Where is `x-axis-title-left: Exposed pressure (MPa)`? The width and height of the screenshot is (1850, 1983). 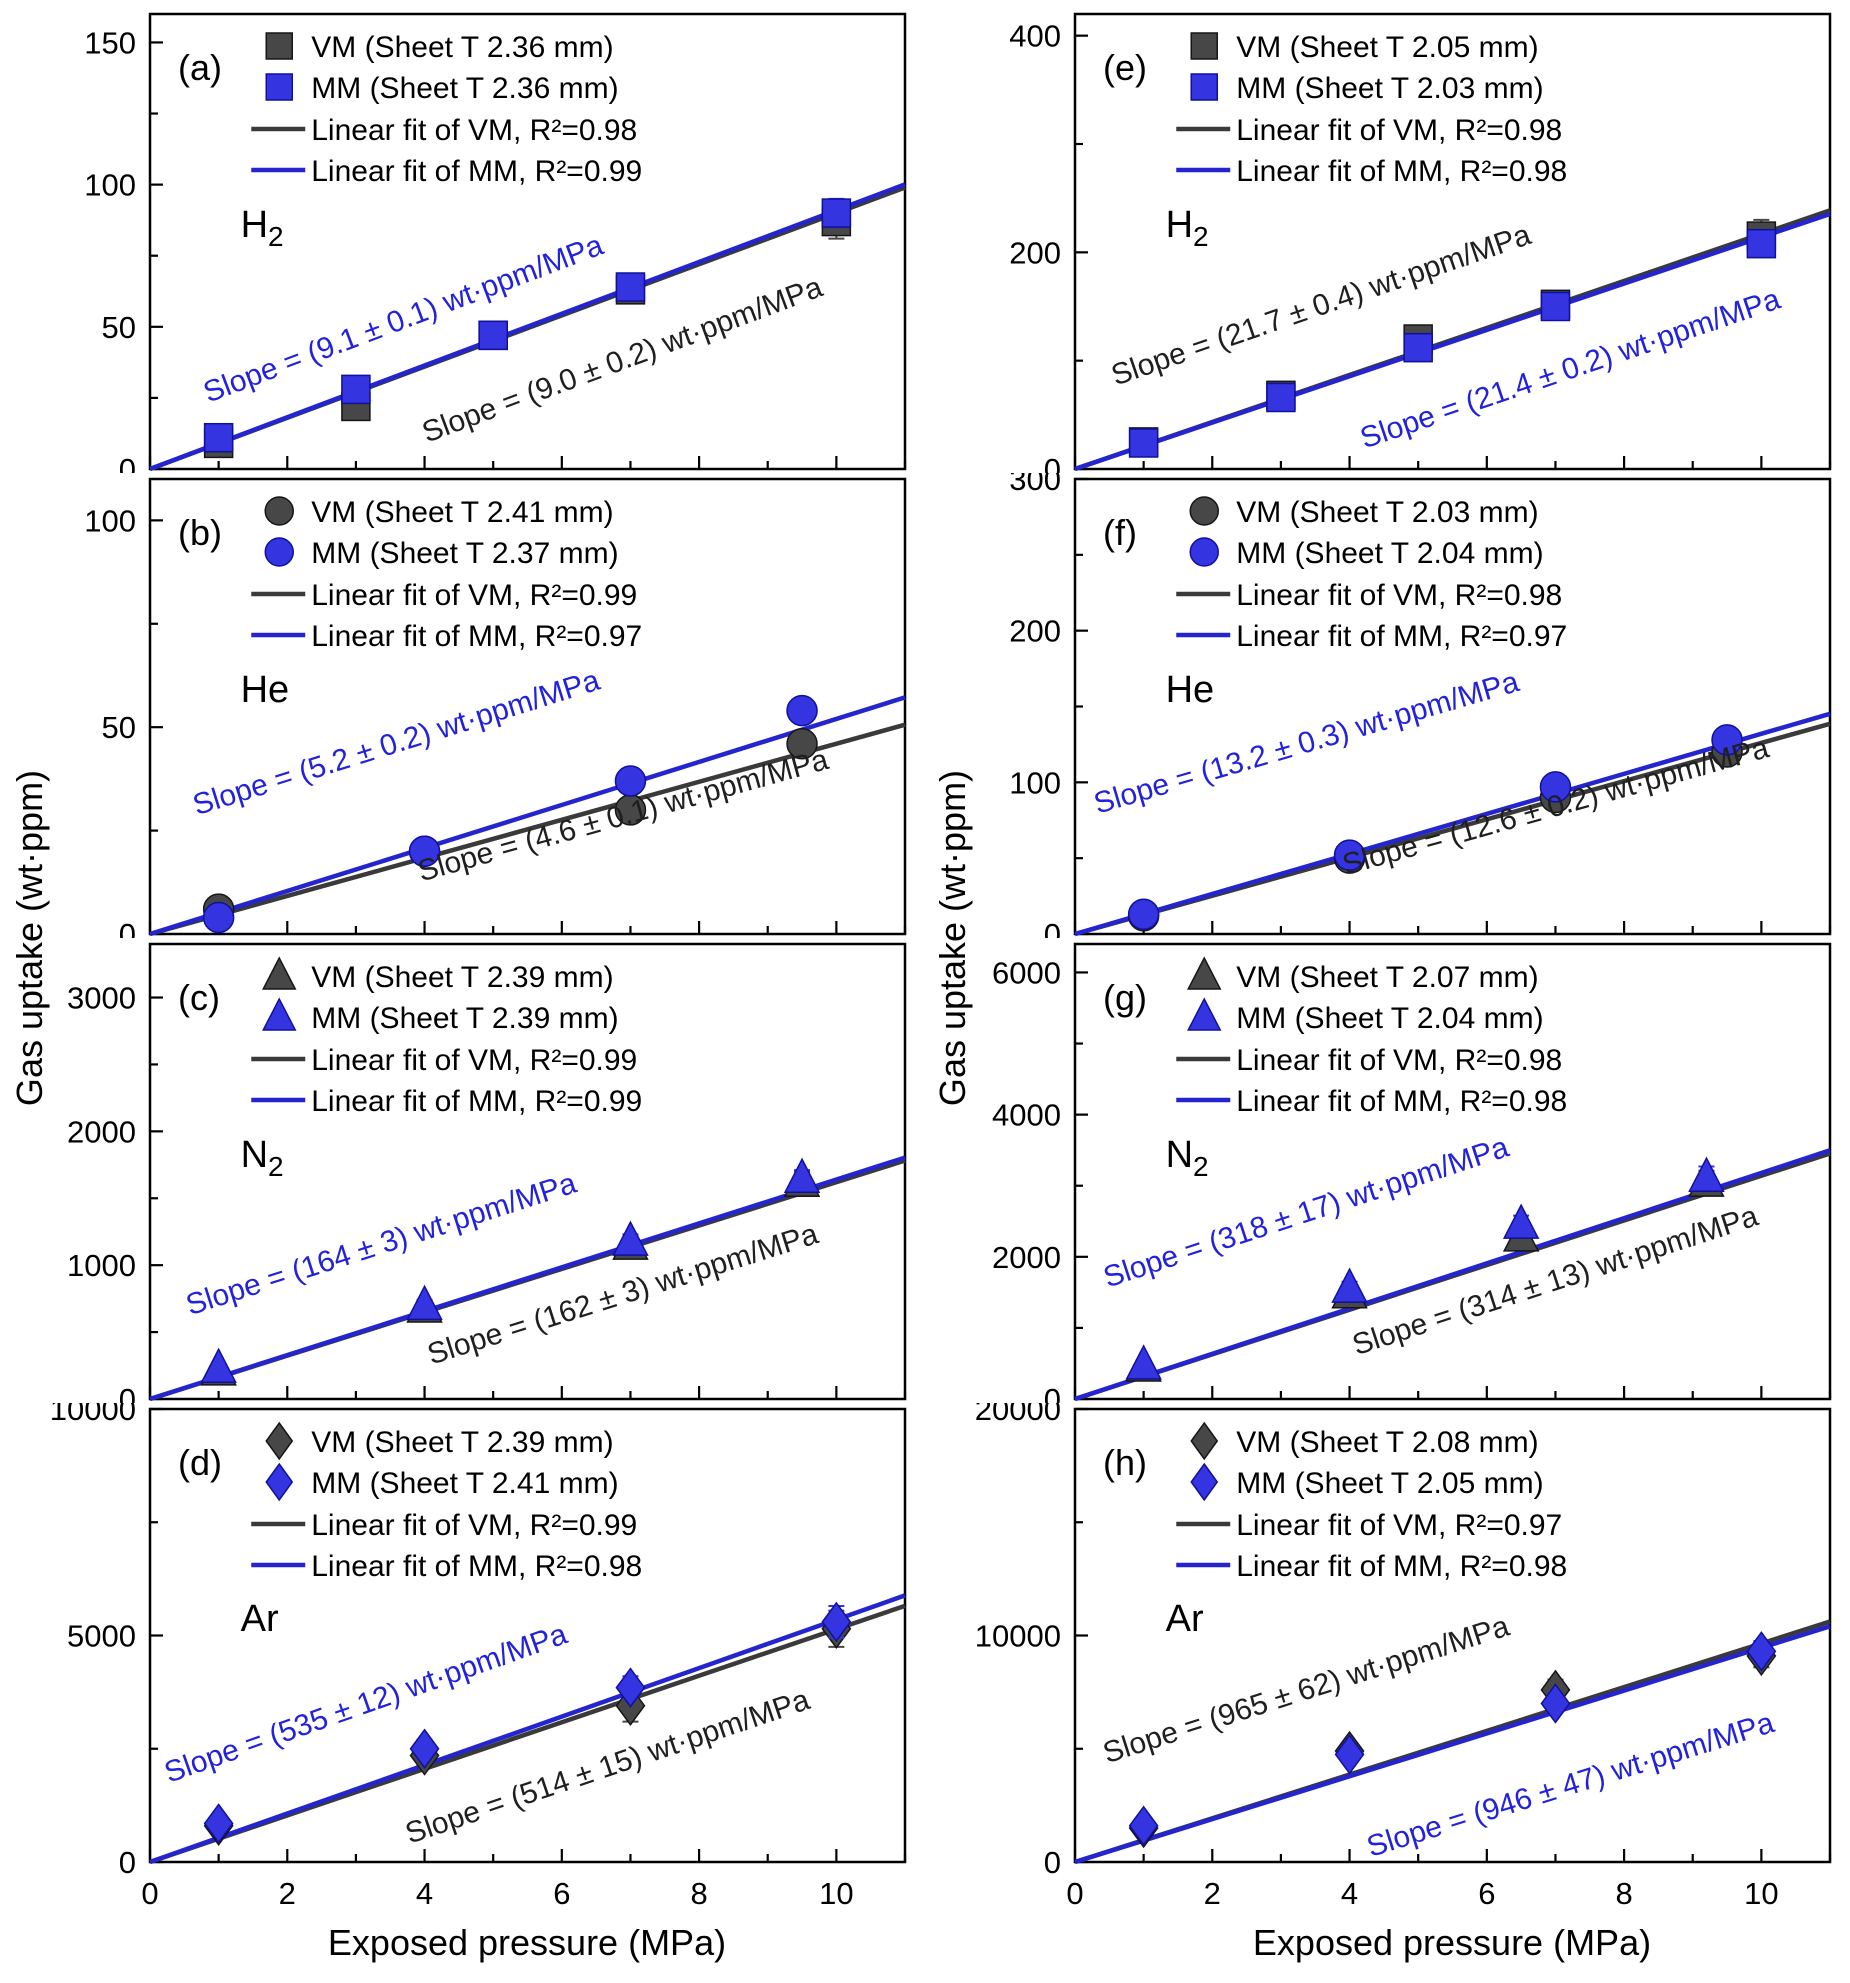
x-axis-title-left: Exposed pressure (MPa) is located at coordinates (527, 1942).